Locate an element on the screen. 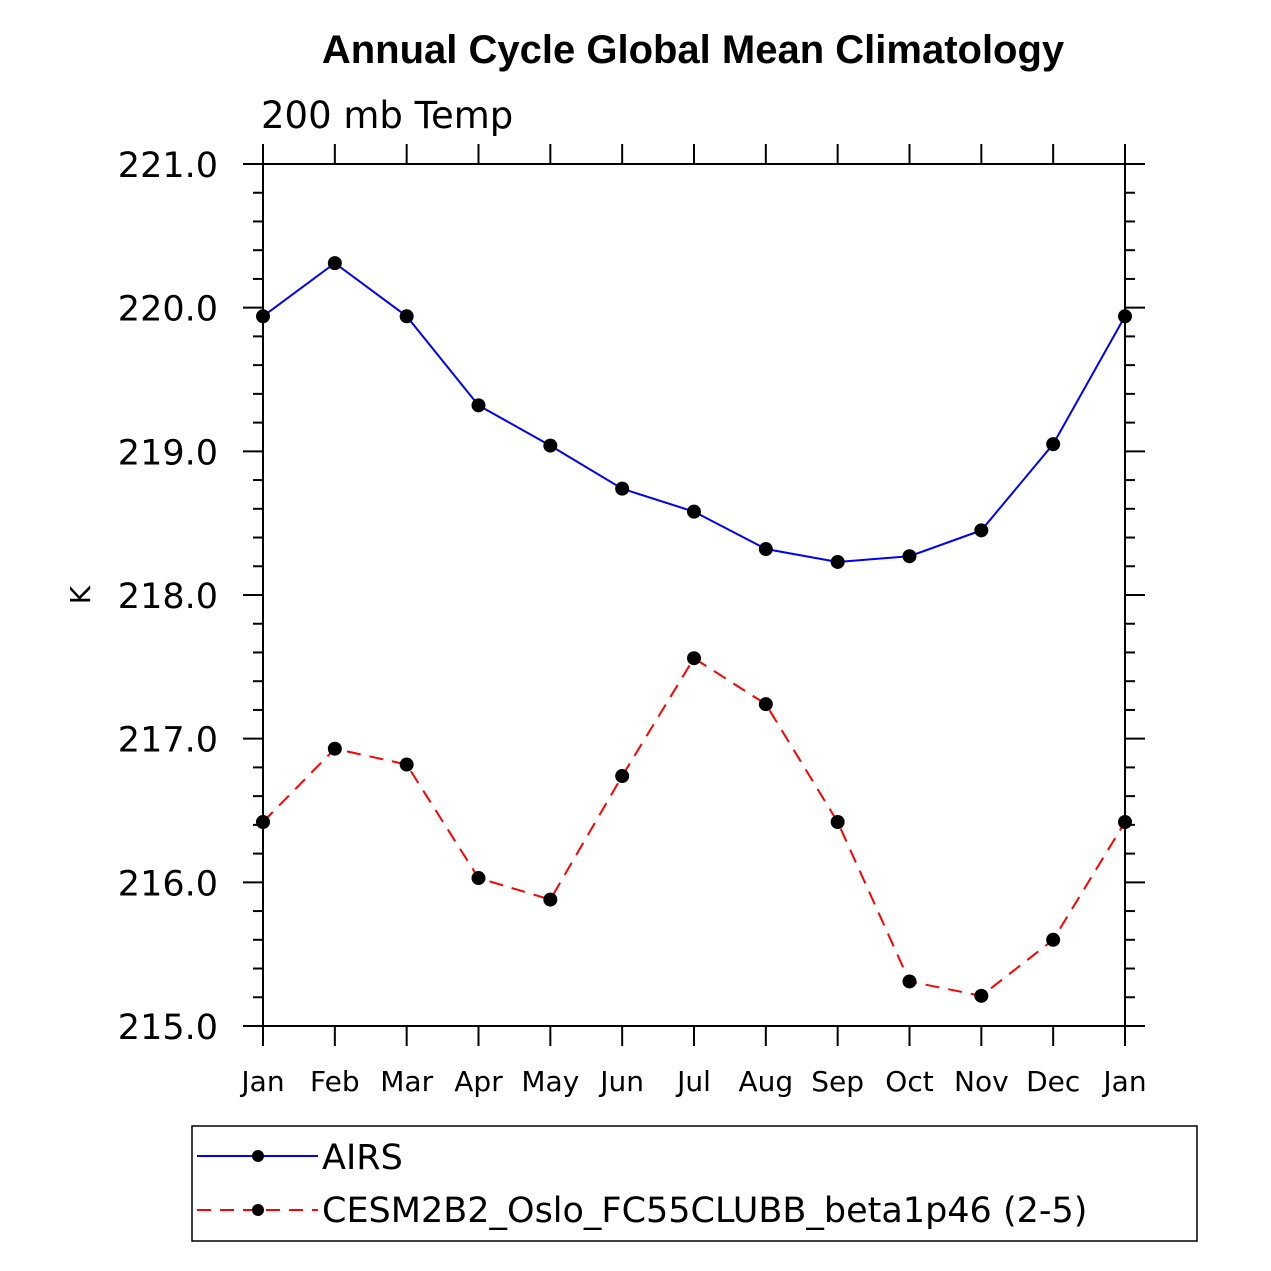 Image resolution: width=1271 pixels, height=1271 pixels. legend-label-cesm: CESM2B2_Oslo_FC55CLUBB_beta1p46 (2-5) is located at coordinates (704, 1211).